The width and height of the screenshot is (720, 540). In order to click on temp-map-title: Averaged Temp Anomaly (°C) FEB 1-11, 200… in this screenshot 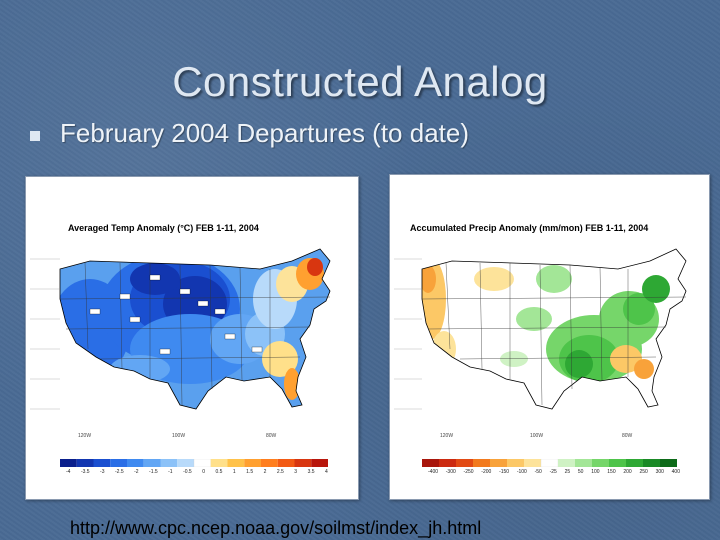, I will do `click(163, 228)`.